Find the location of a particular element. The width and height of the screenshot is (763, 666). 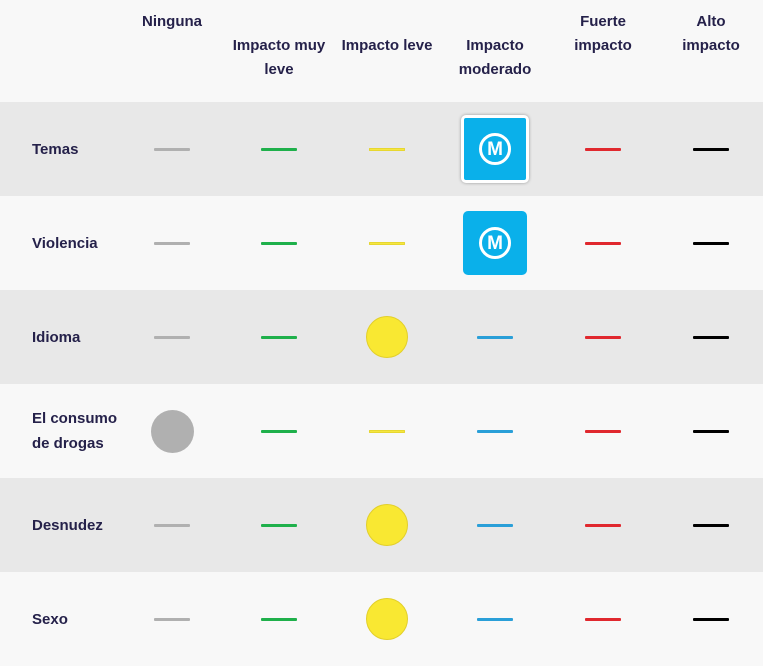

column-header-alto: Alto impacto is located at coordinates (711, 33).